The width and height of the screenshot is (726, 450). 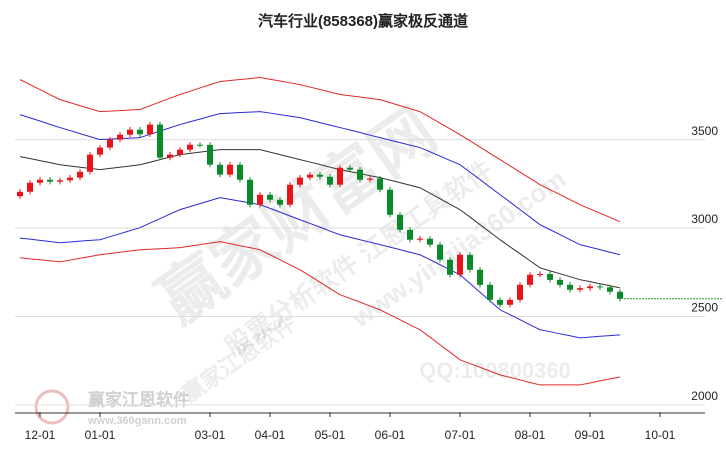 I want to click on y-tick-label: 3500, so click(x=704, y=131).